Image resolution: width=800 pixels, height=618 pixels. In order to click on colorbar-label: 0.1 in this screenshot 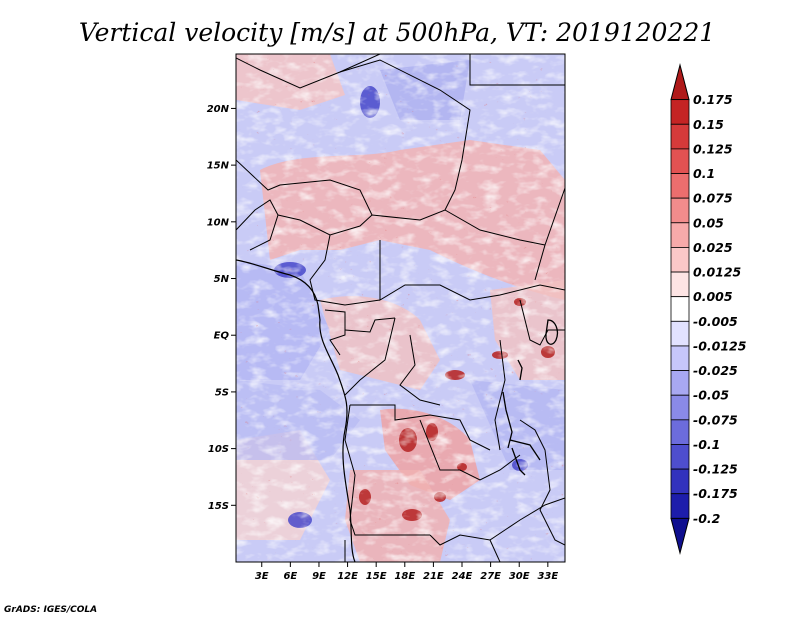, I will do `click(704, 173)`.